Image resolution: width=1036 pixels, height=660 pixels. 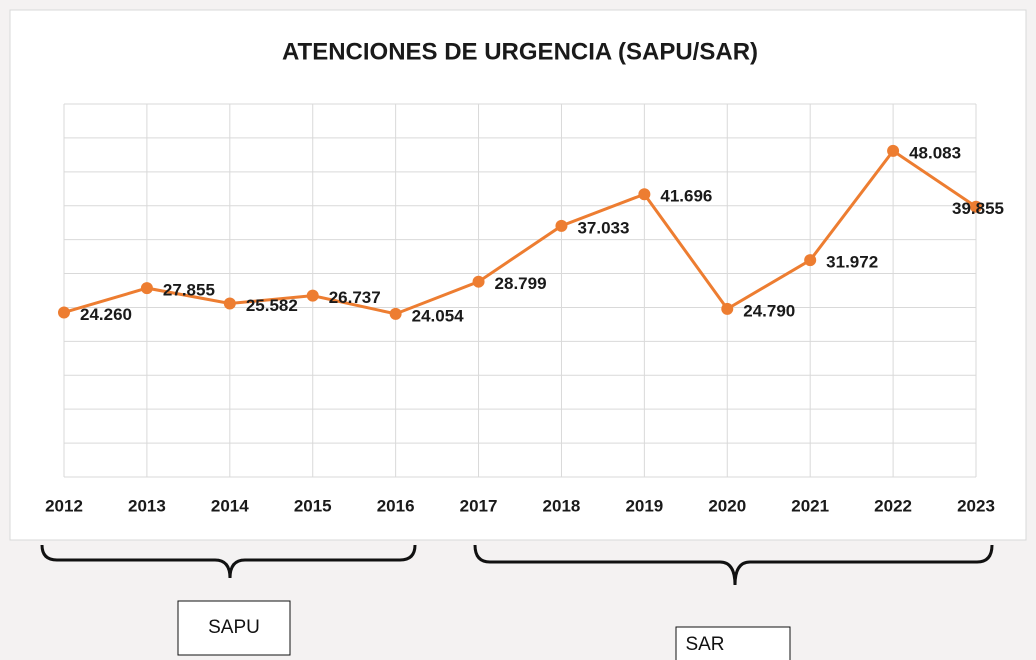 What do you see at coordinates (396, 505) in the screenshot?
I see `x-tick-label: 2016` at bounding box center [396, 505].